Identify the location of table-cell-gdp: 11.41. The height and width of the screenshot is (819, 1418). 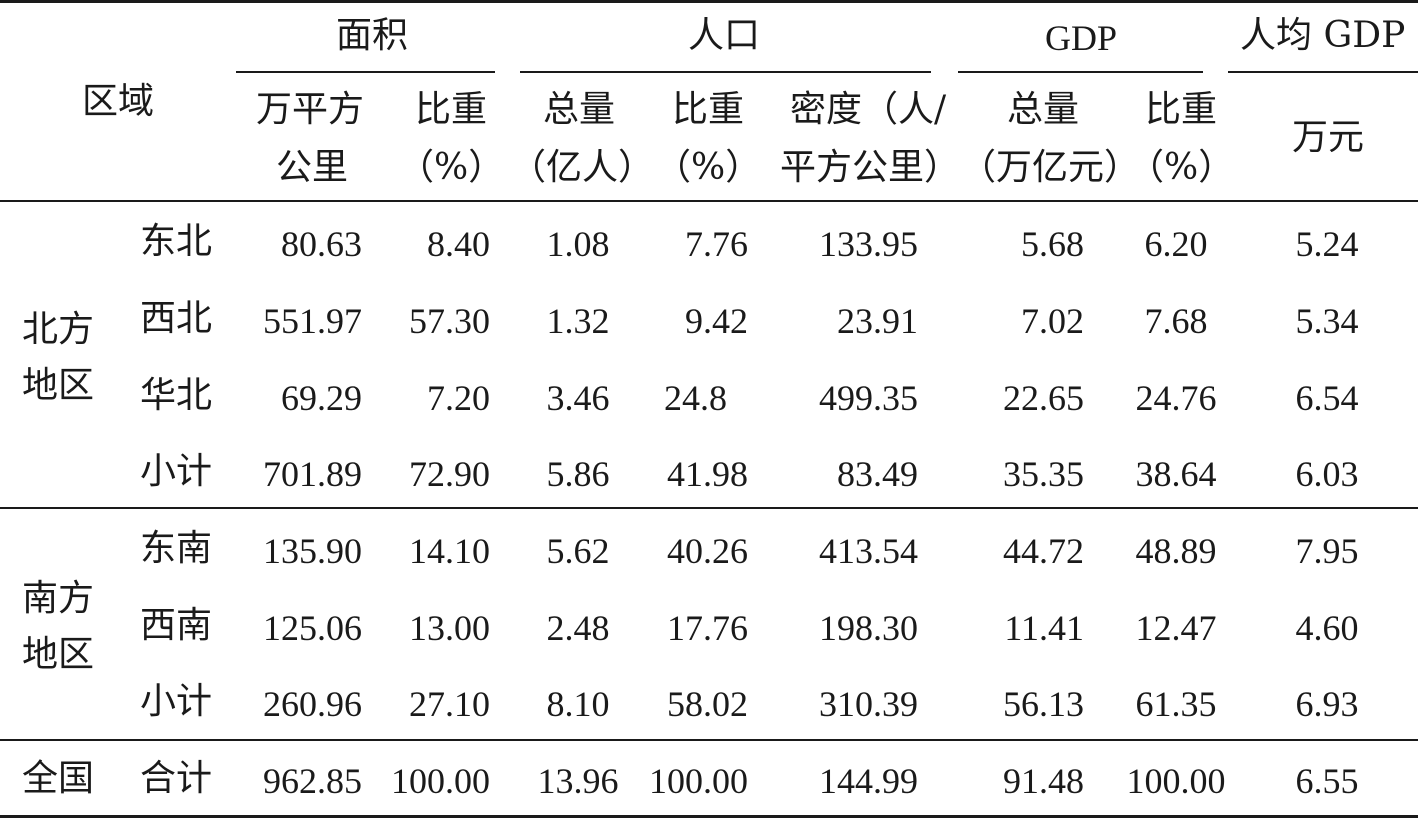
(1044, 628).